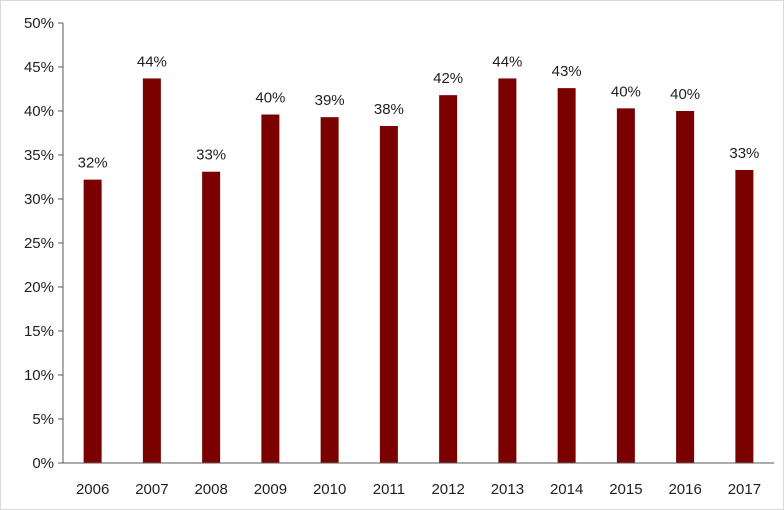 Image resolution: width=784 pixels, height=510 pixels. I want to click on bar-2011, so click(388, 294).